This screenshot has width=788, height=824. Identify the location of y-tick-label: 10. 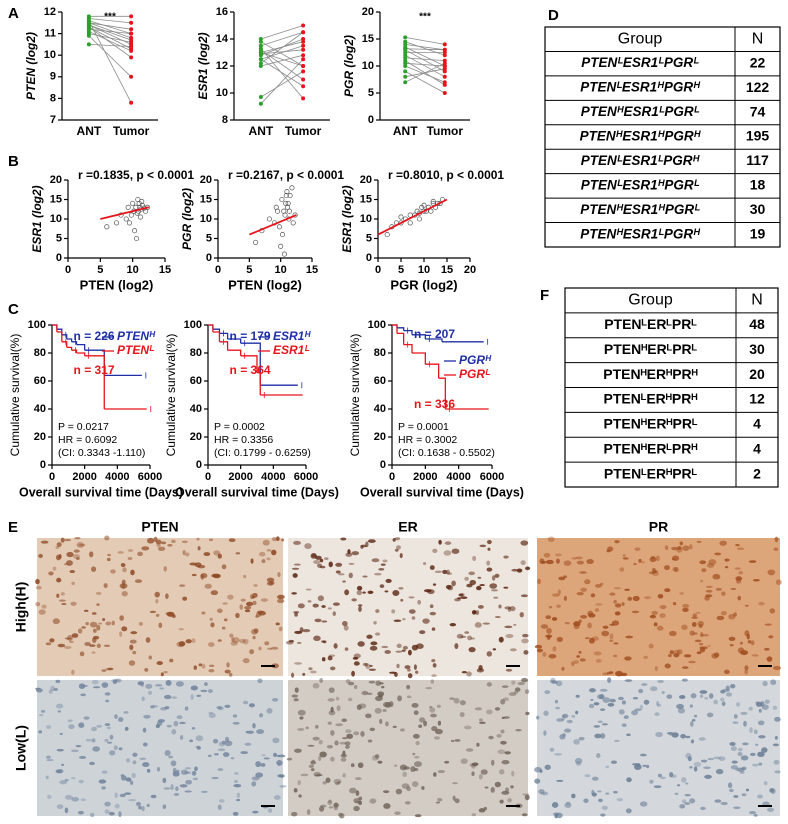
(222, 93).